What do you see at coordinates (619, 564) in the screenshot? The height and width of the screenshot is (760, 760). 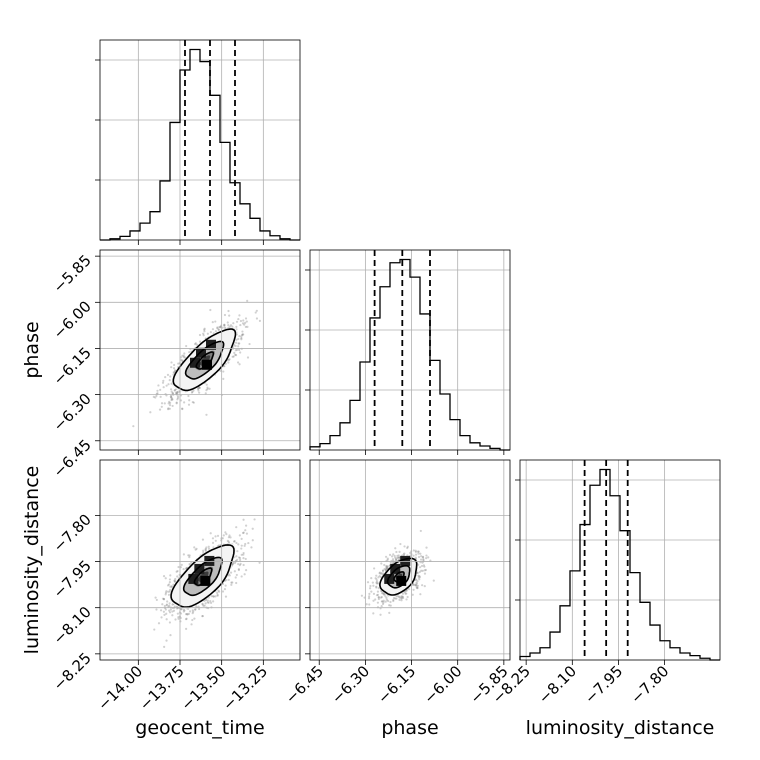 I see `histogram-step-line` at bounding box center [619, 564].